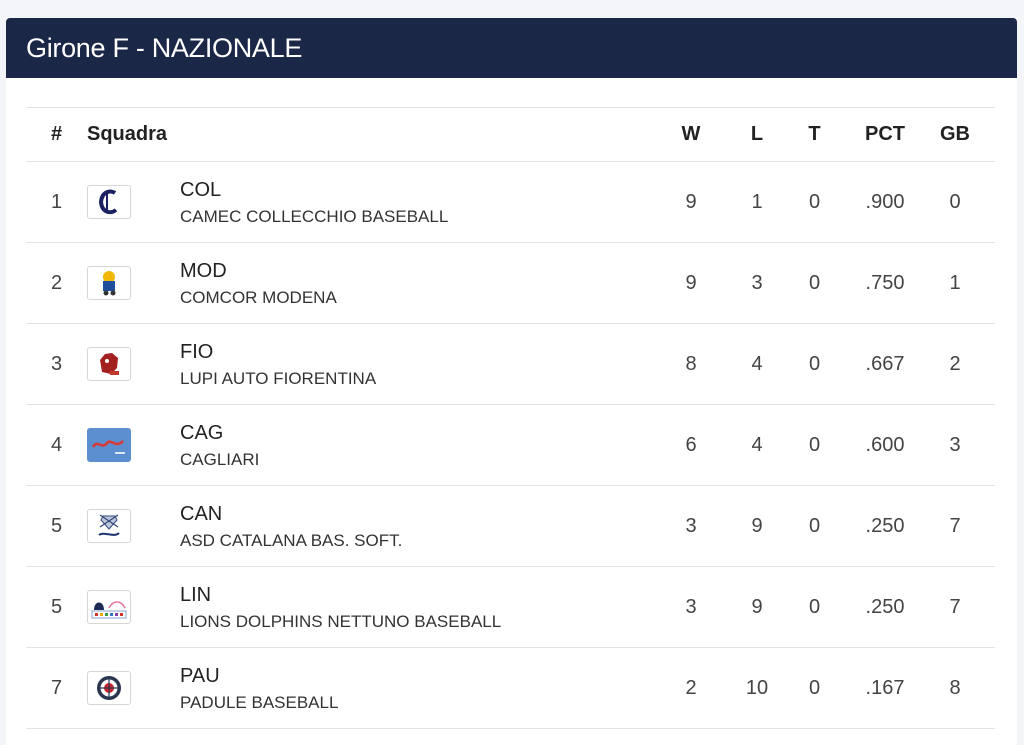 The height and width of the screenshot is (745, 1024). I want to click on table-row: 4 CAG CAGLIARI 6 4 0, so click(510, 445).